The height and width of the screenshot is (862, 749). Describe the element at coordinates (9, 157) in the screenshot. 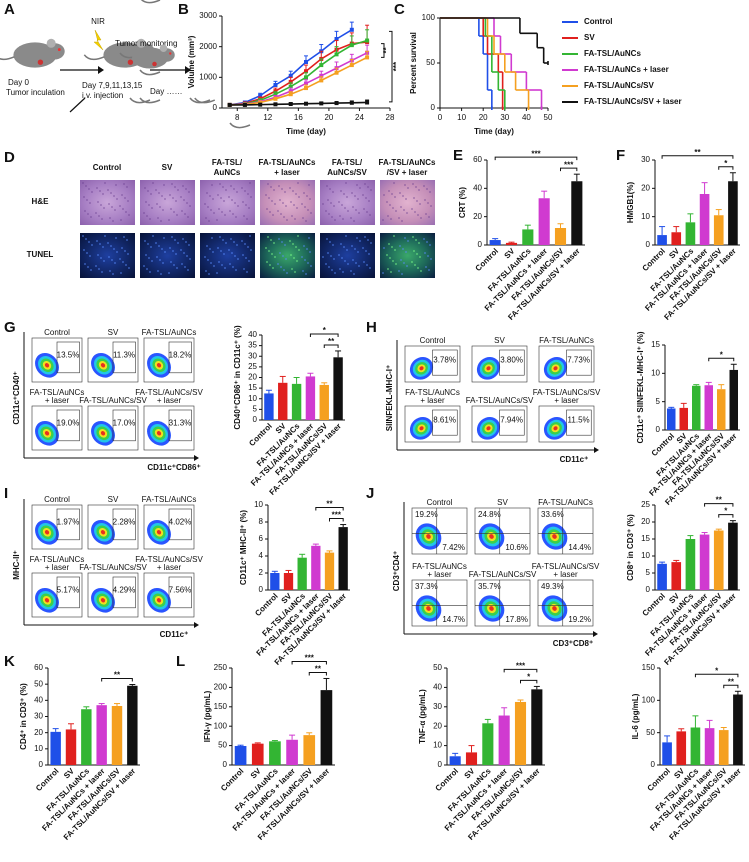

I see `panel-label: D` at that location.